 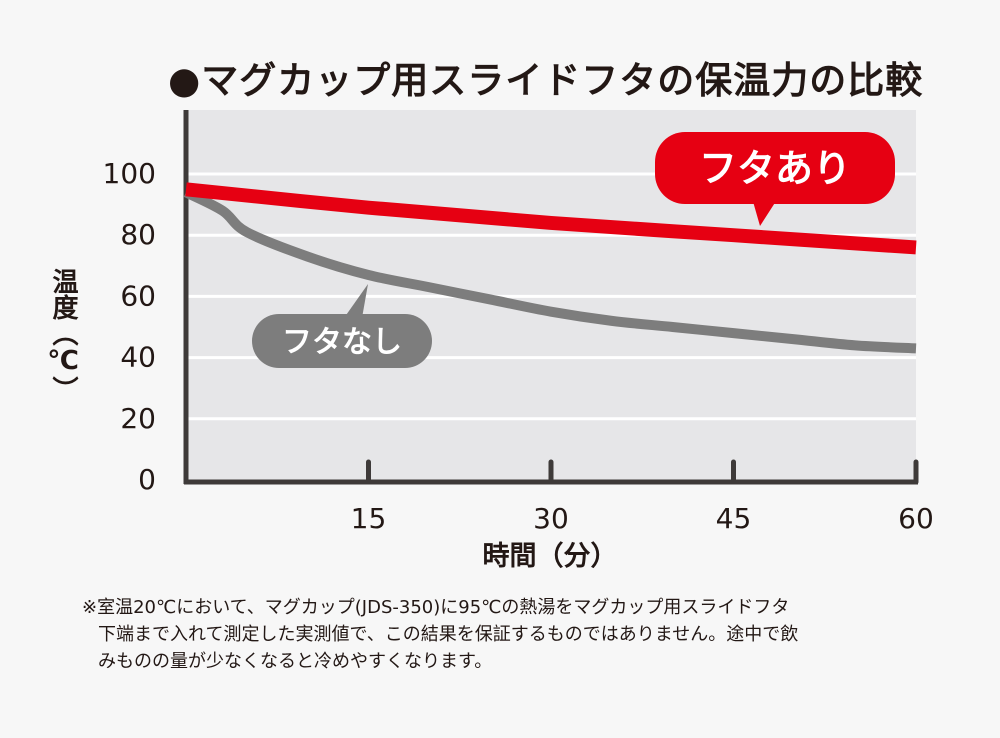 What do you see at coordinates (138, 418) in the screenshot?
I see `y-tick-label: 20` at bounding box center [138, 418].